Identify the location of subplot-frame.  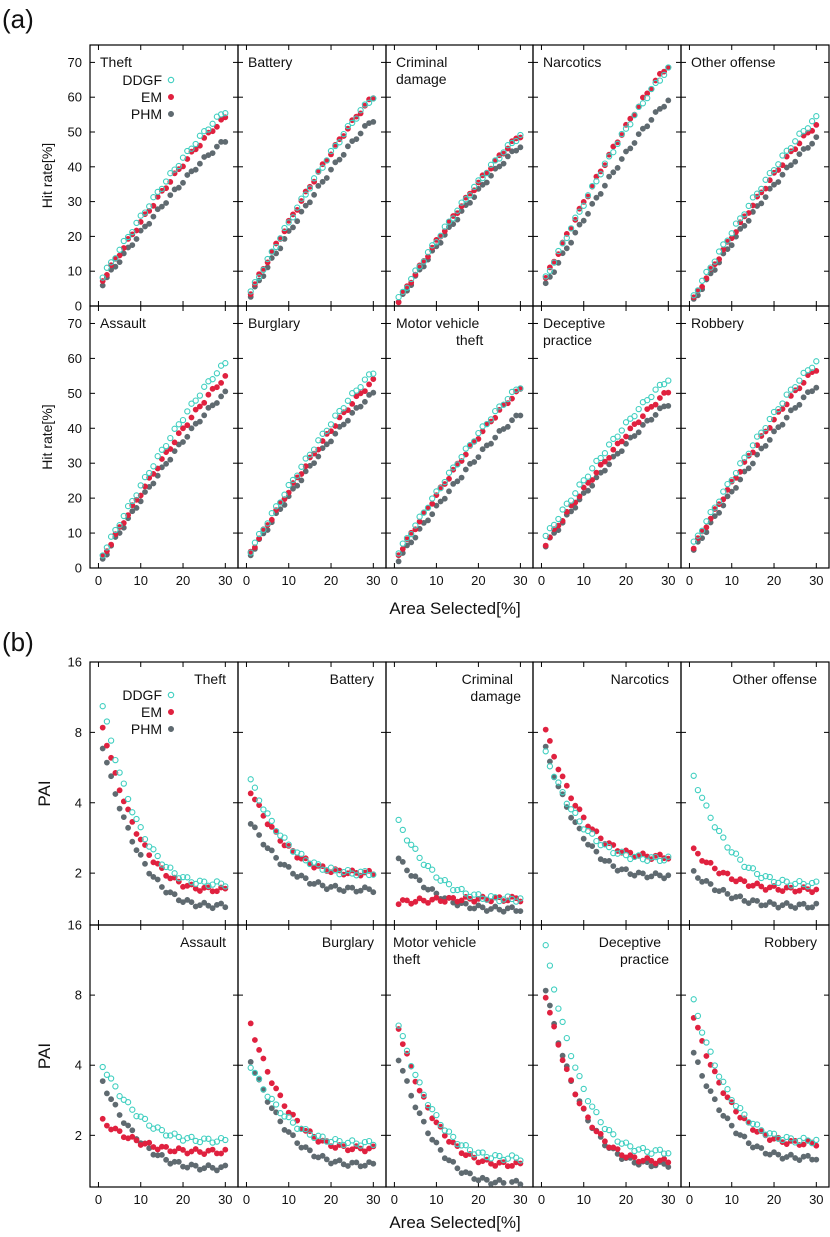
(755, 437).